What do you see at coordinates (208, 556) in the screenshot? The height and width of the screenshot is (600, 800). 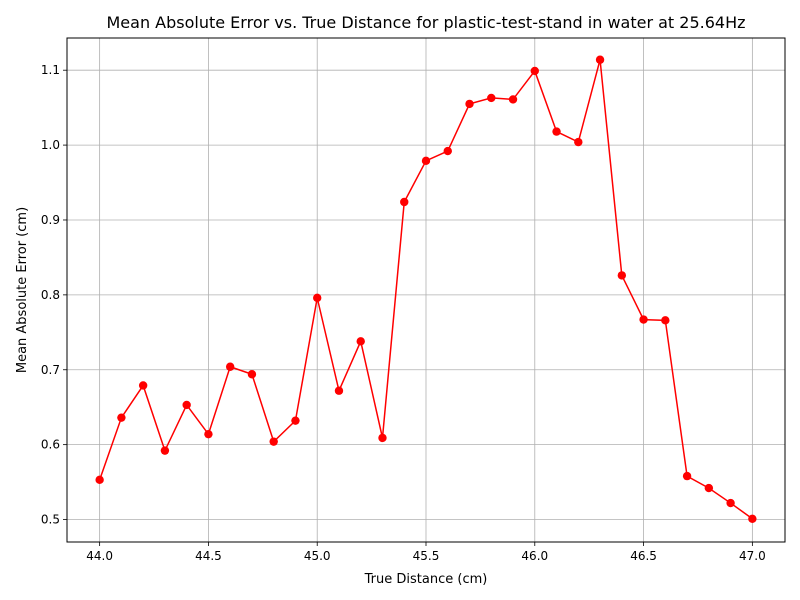 I see `x-tick-label: 44.5` at bounding box center [208, 556].